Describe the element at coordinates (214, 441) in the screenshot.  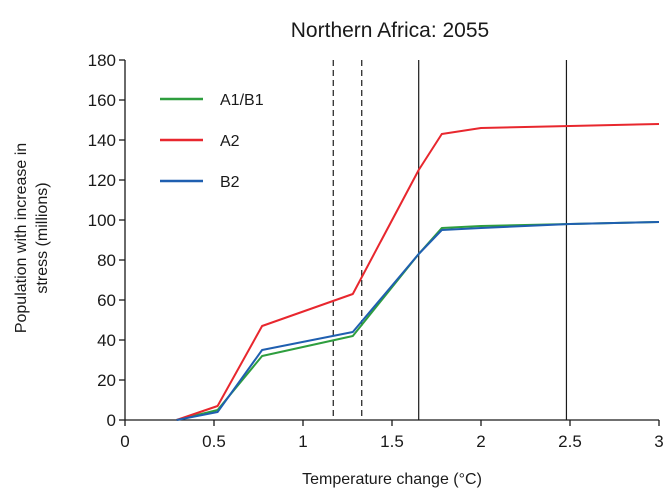
I see `x-tick-label: 0.5` at that location.